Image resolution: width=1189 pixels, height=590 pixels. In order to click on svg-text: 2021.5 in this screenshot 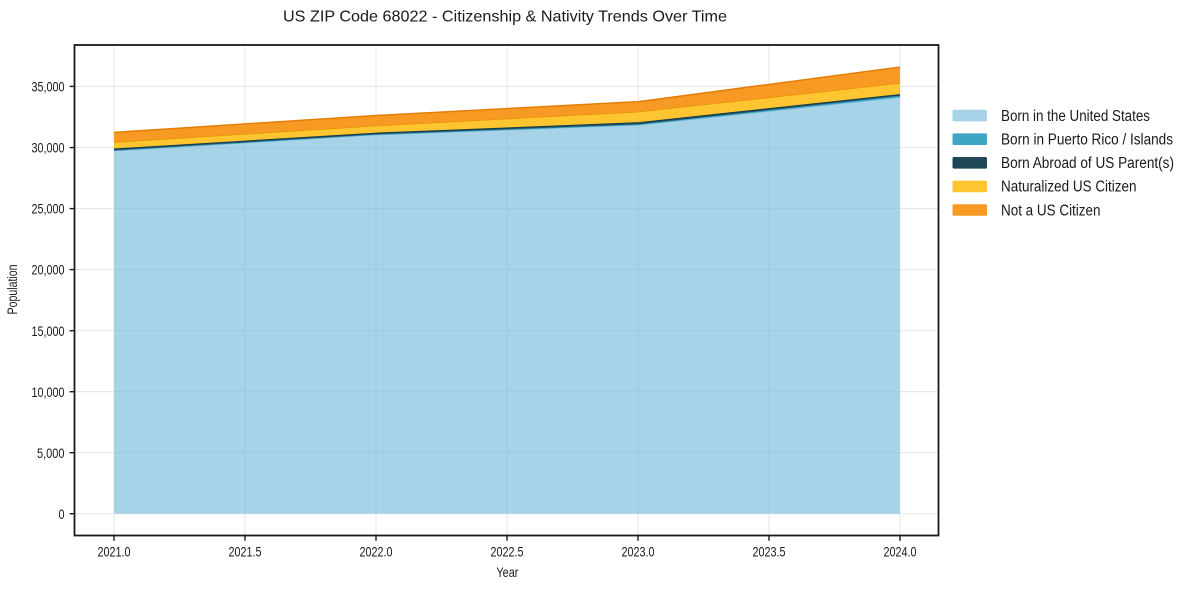, I will do `click(245, 551)`.